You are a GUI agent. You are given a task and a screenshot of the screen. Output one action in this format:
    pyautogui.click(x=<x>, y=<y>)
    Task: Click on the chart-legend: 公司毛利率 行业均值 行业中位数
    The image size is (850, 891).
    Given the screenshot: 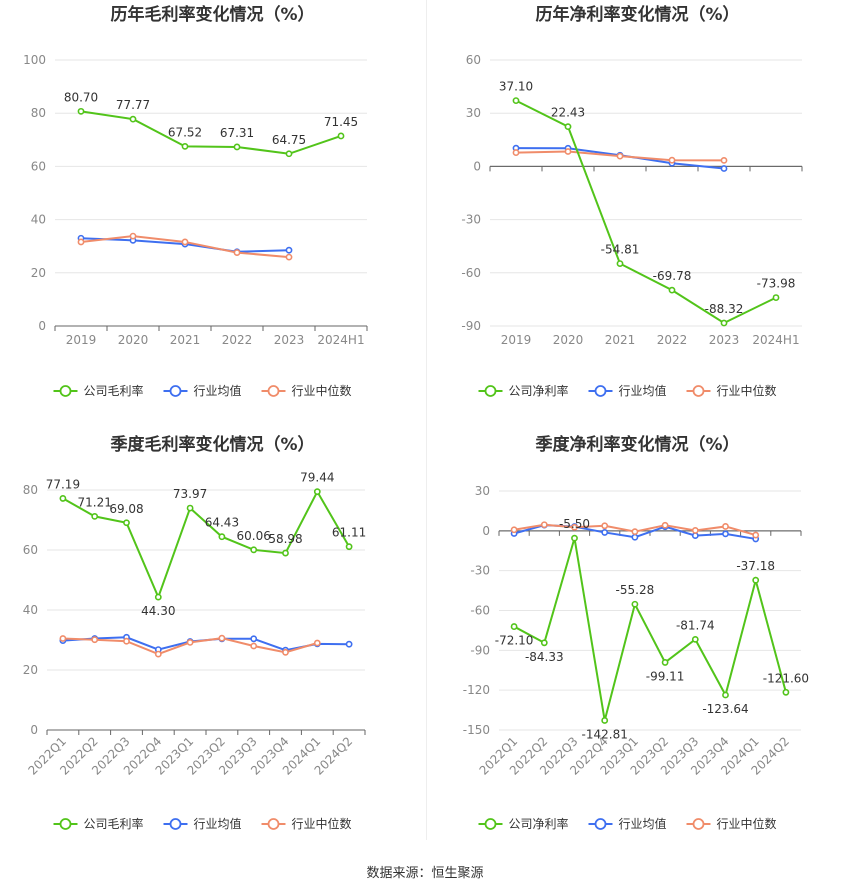 What is the action you would take?
    pyautogui.click(x=202, y=823)
    